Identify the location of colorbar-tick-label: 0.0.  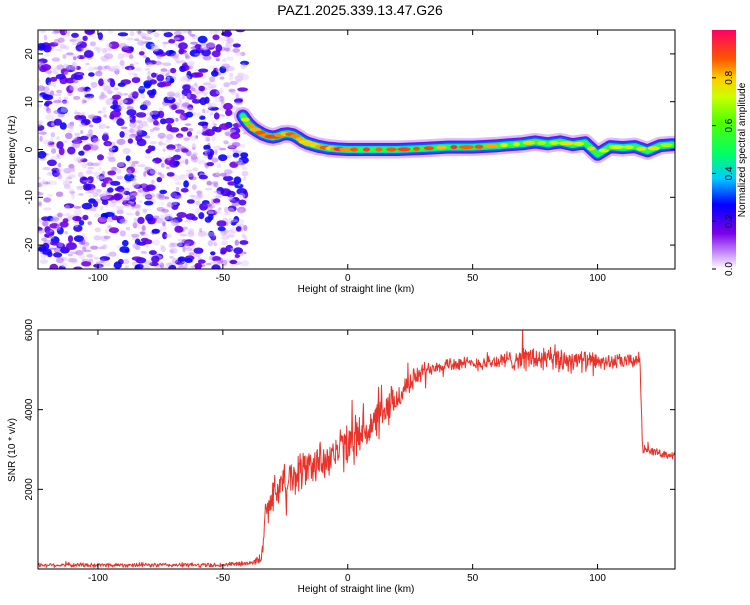
(729, 269).